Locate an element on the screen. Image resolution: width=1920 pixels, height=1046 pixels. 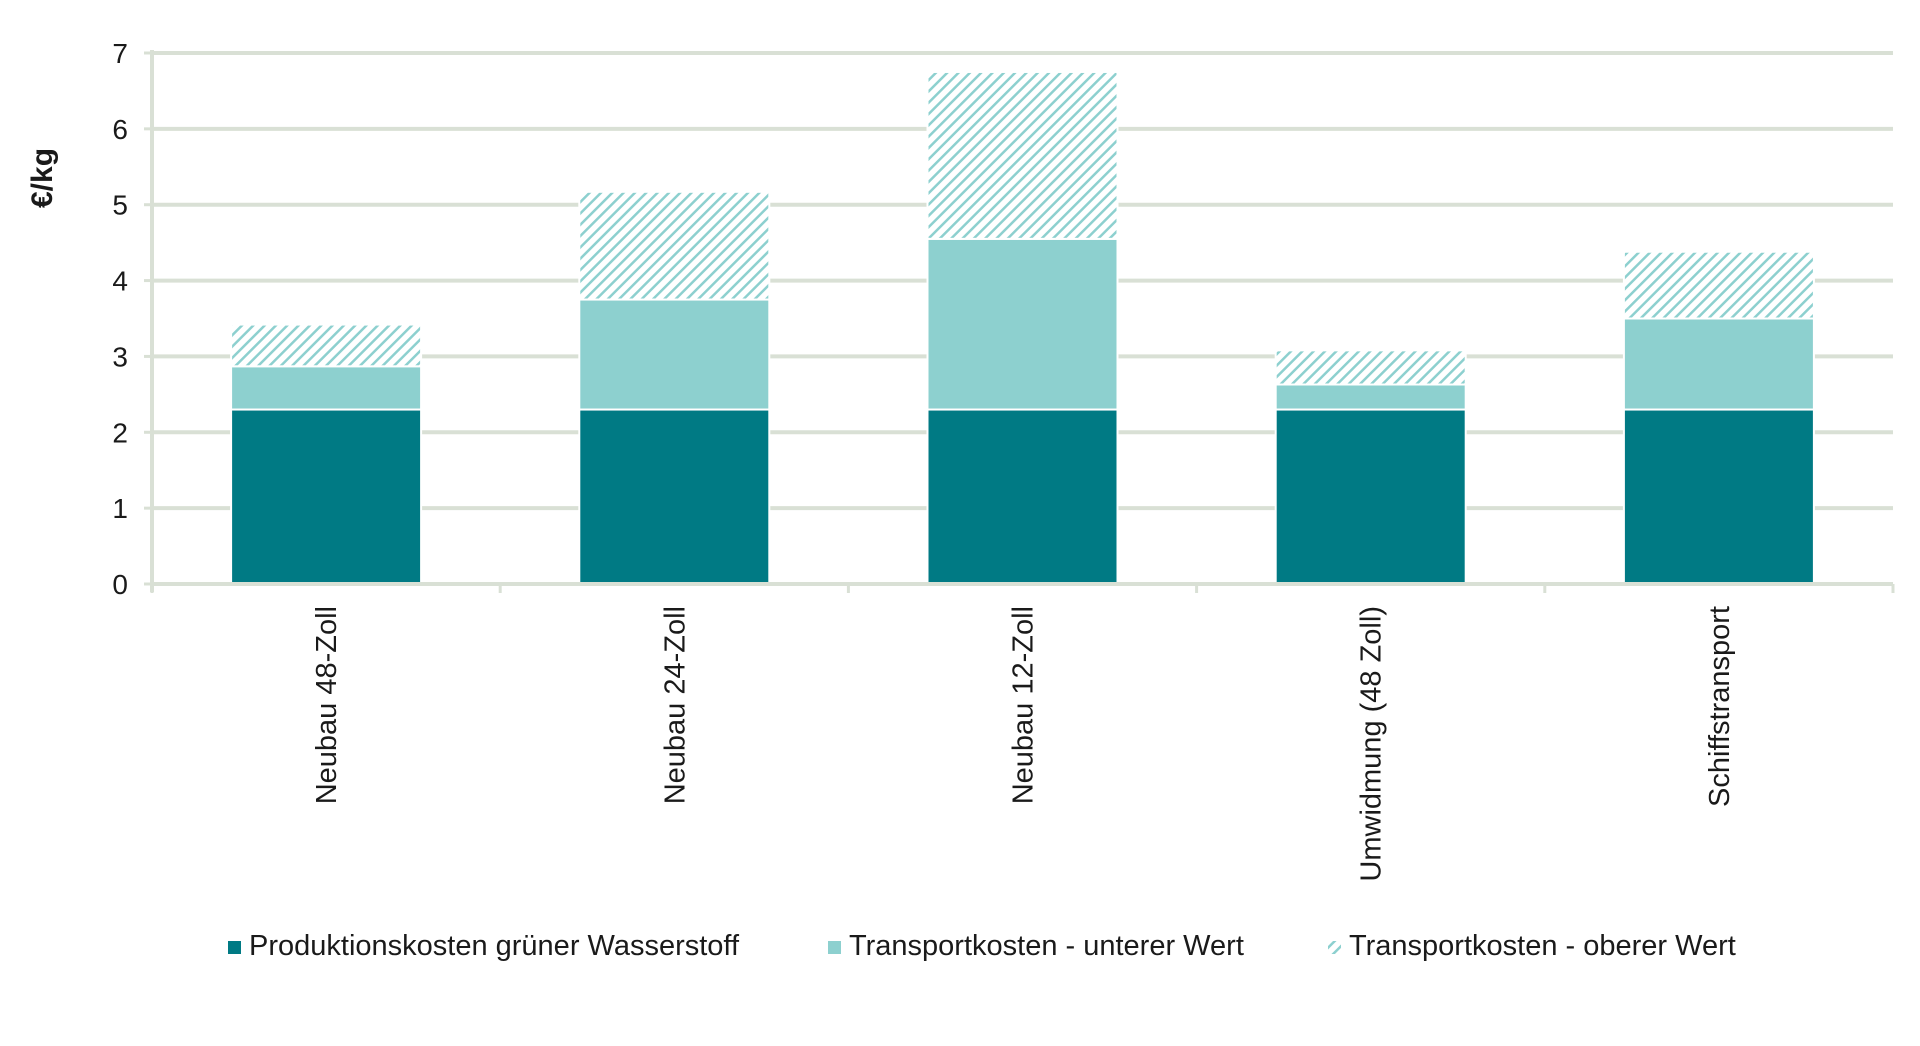
y-tick-label: 4 is located at coordinates (120, 281).